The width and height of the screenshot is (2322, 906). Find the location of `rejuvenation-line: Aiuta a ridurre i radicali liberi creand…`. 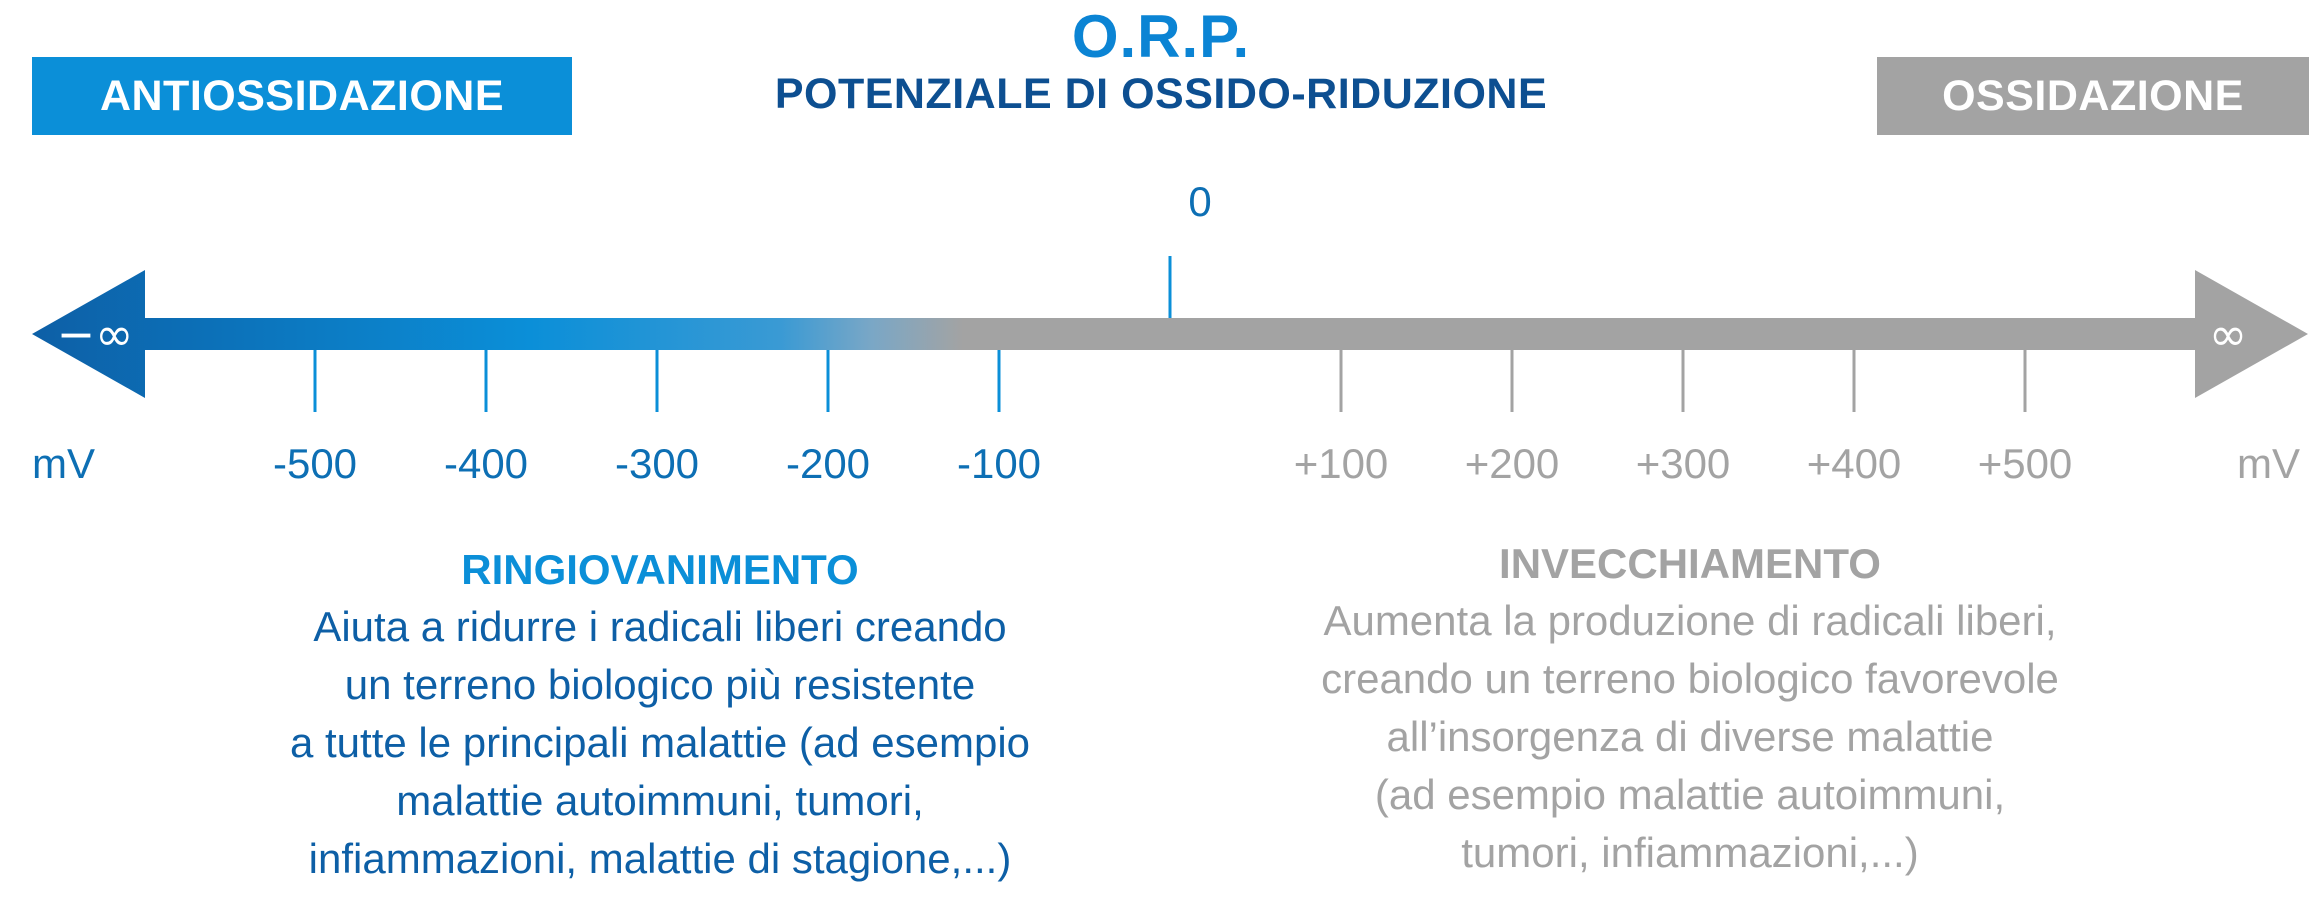

rejuvenation-line: Aiuta a ridurre i radicali liberi creand… is located at coordinates (660, 626).